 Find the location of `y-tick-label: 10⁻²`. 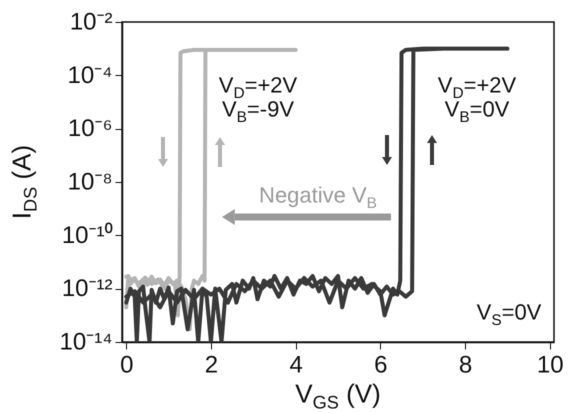

y-tick-label: 10⁻² is located at coordinates (91, 22).